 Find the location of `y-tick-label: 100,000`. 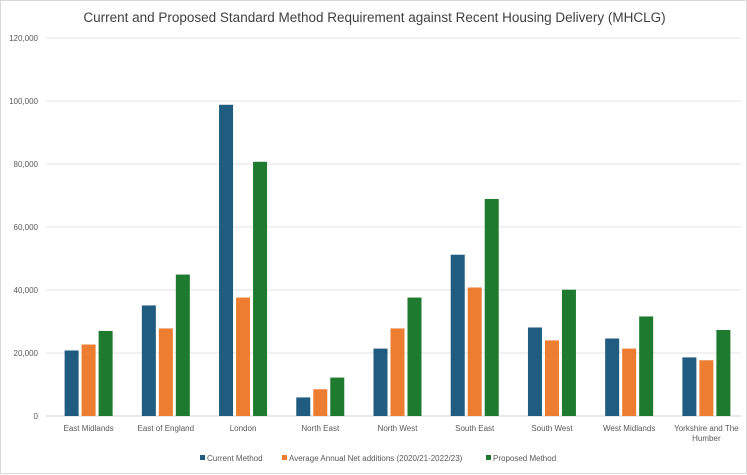

y-tick-label: 100,000 is located at coordinates (23, 101).